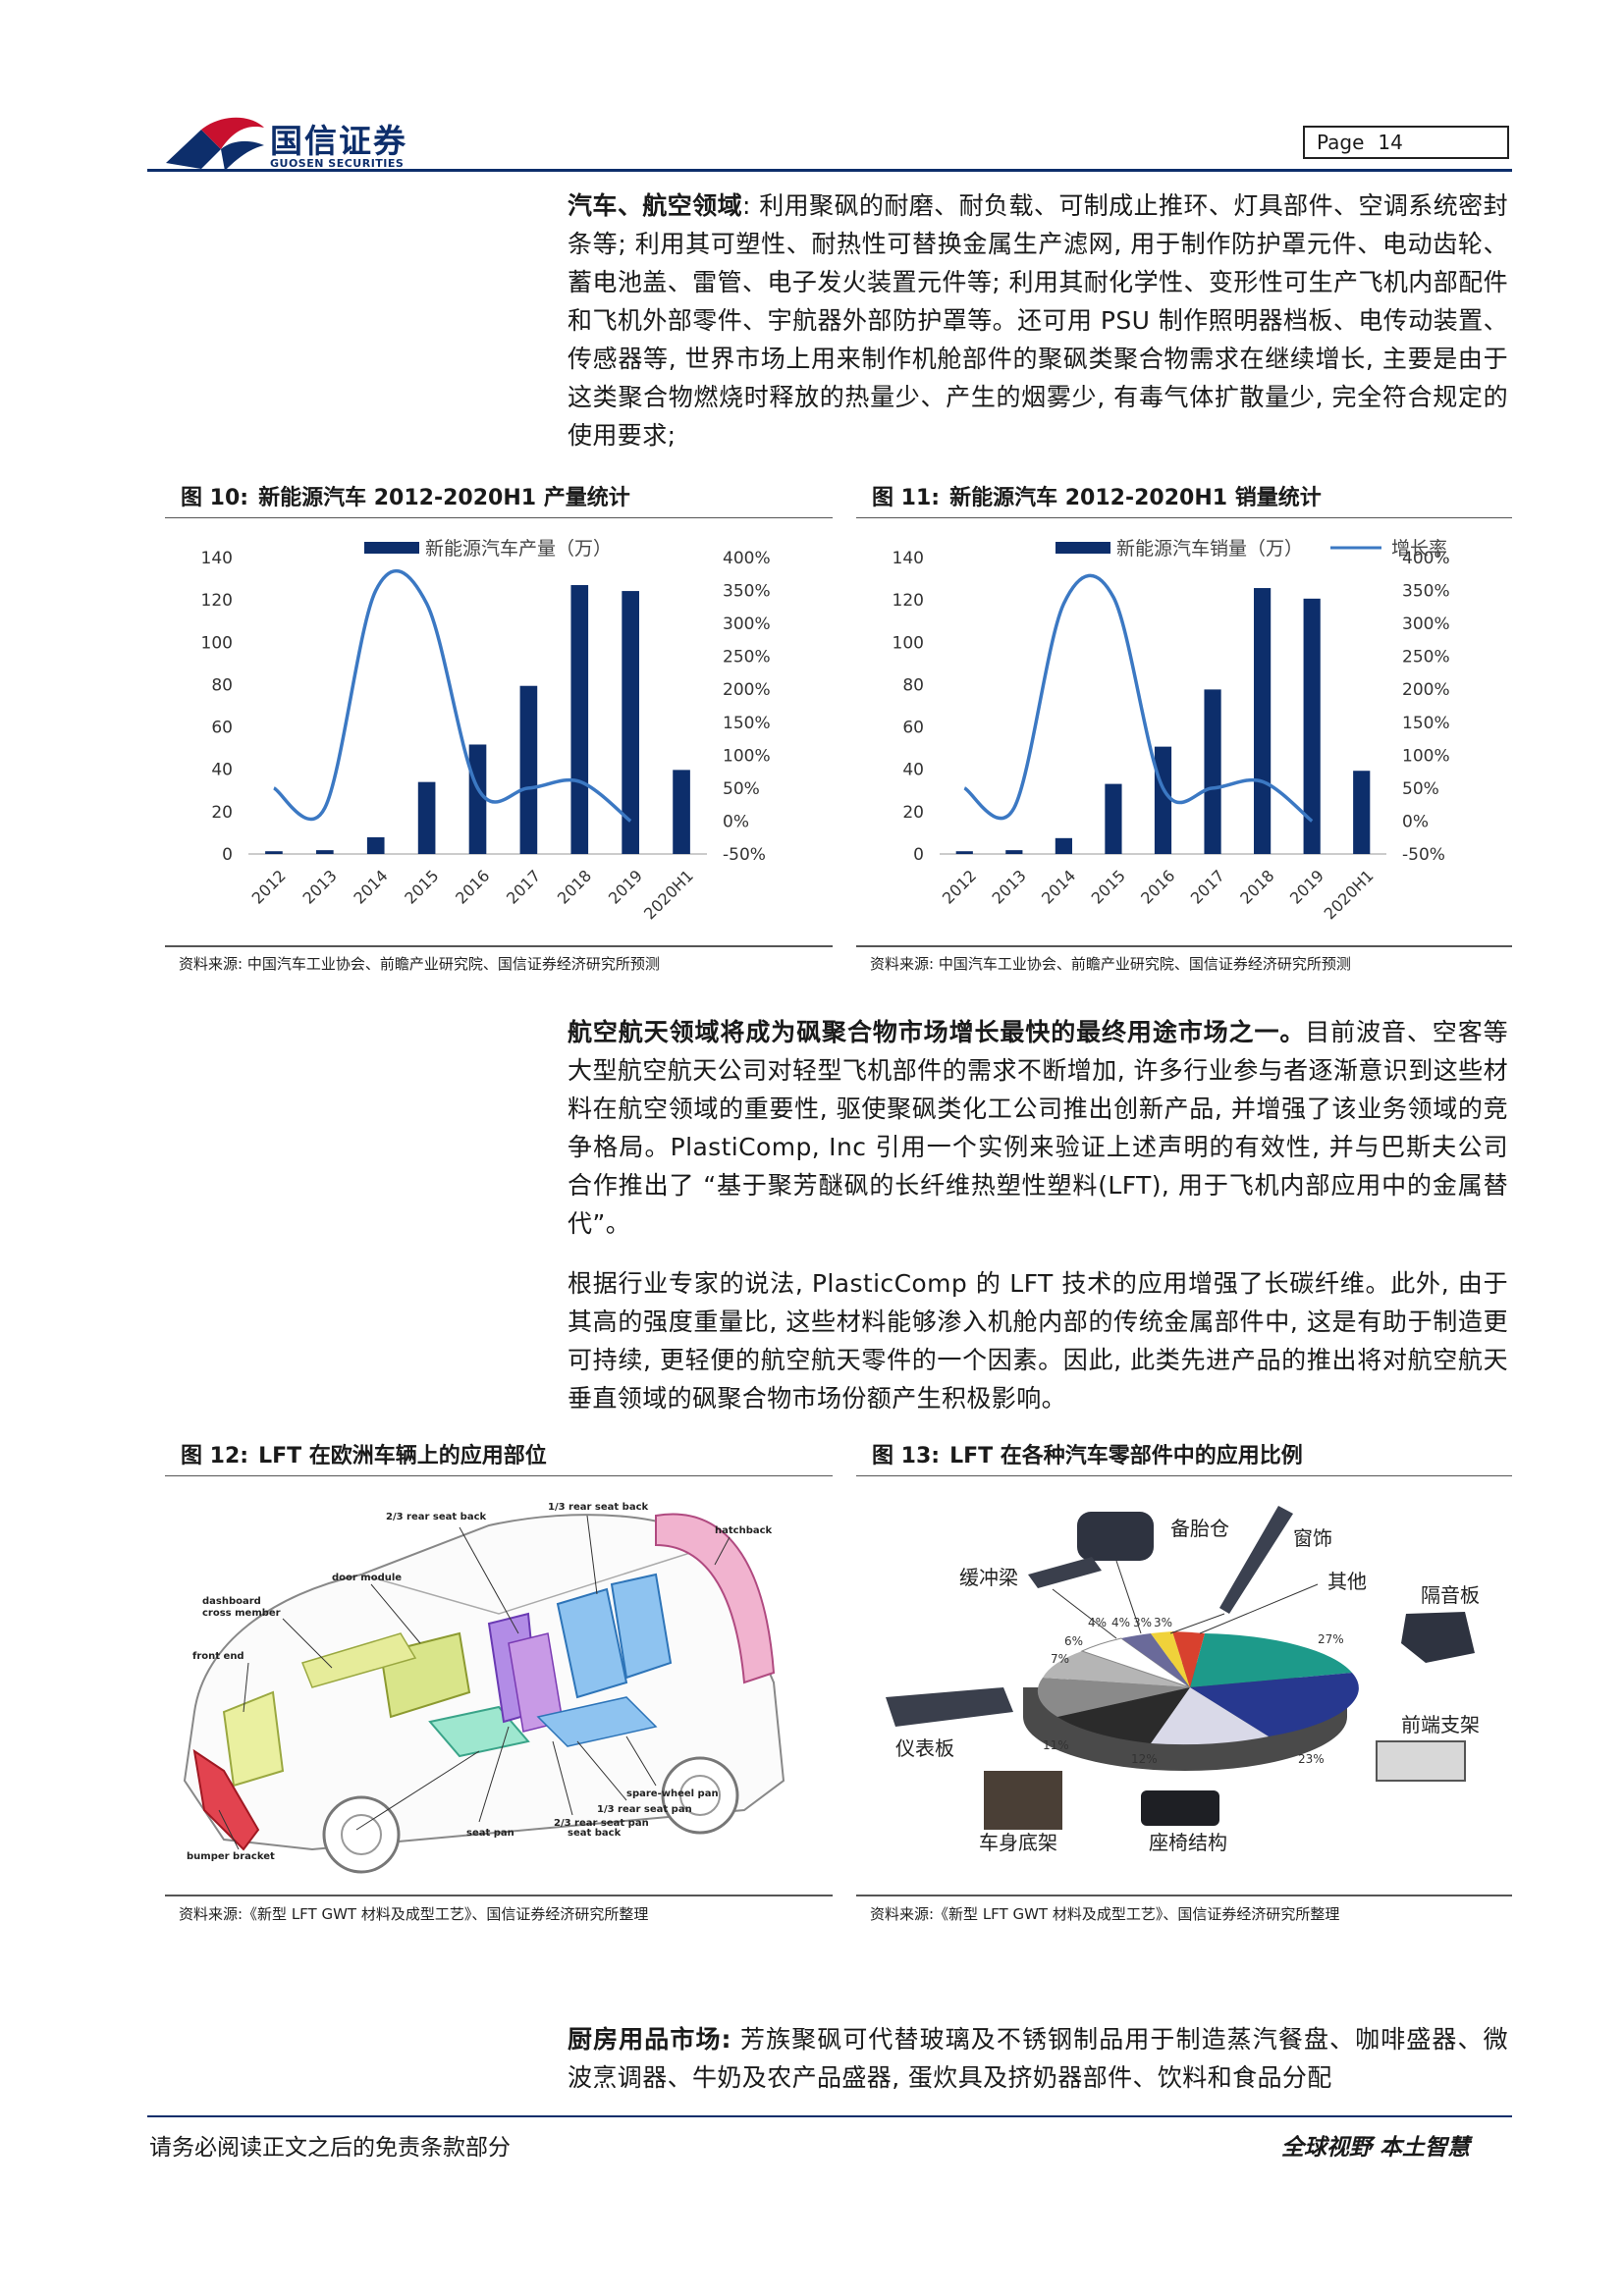 This screenshot has height=2296, width=1624. Describe the element at coordinates (1199, 1528) in the screenshot. I see `label-spare-tire: 备胎仓` at that location.